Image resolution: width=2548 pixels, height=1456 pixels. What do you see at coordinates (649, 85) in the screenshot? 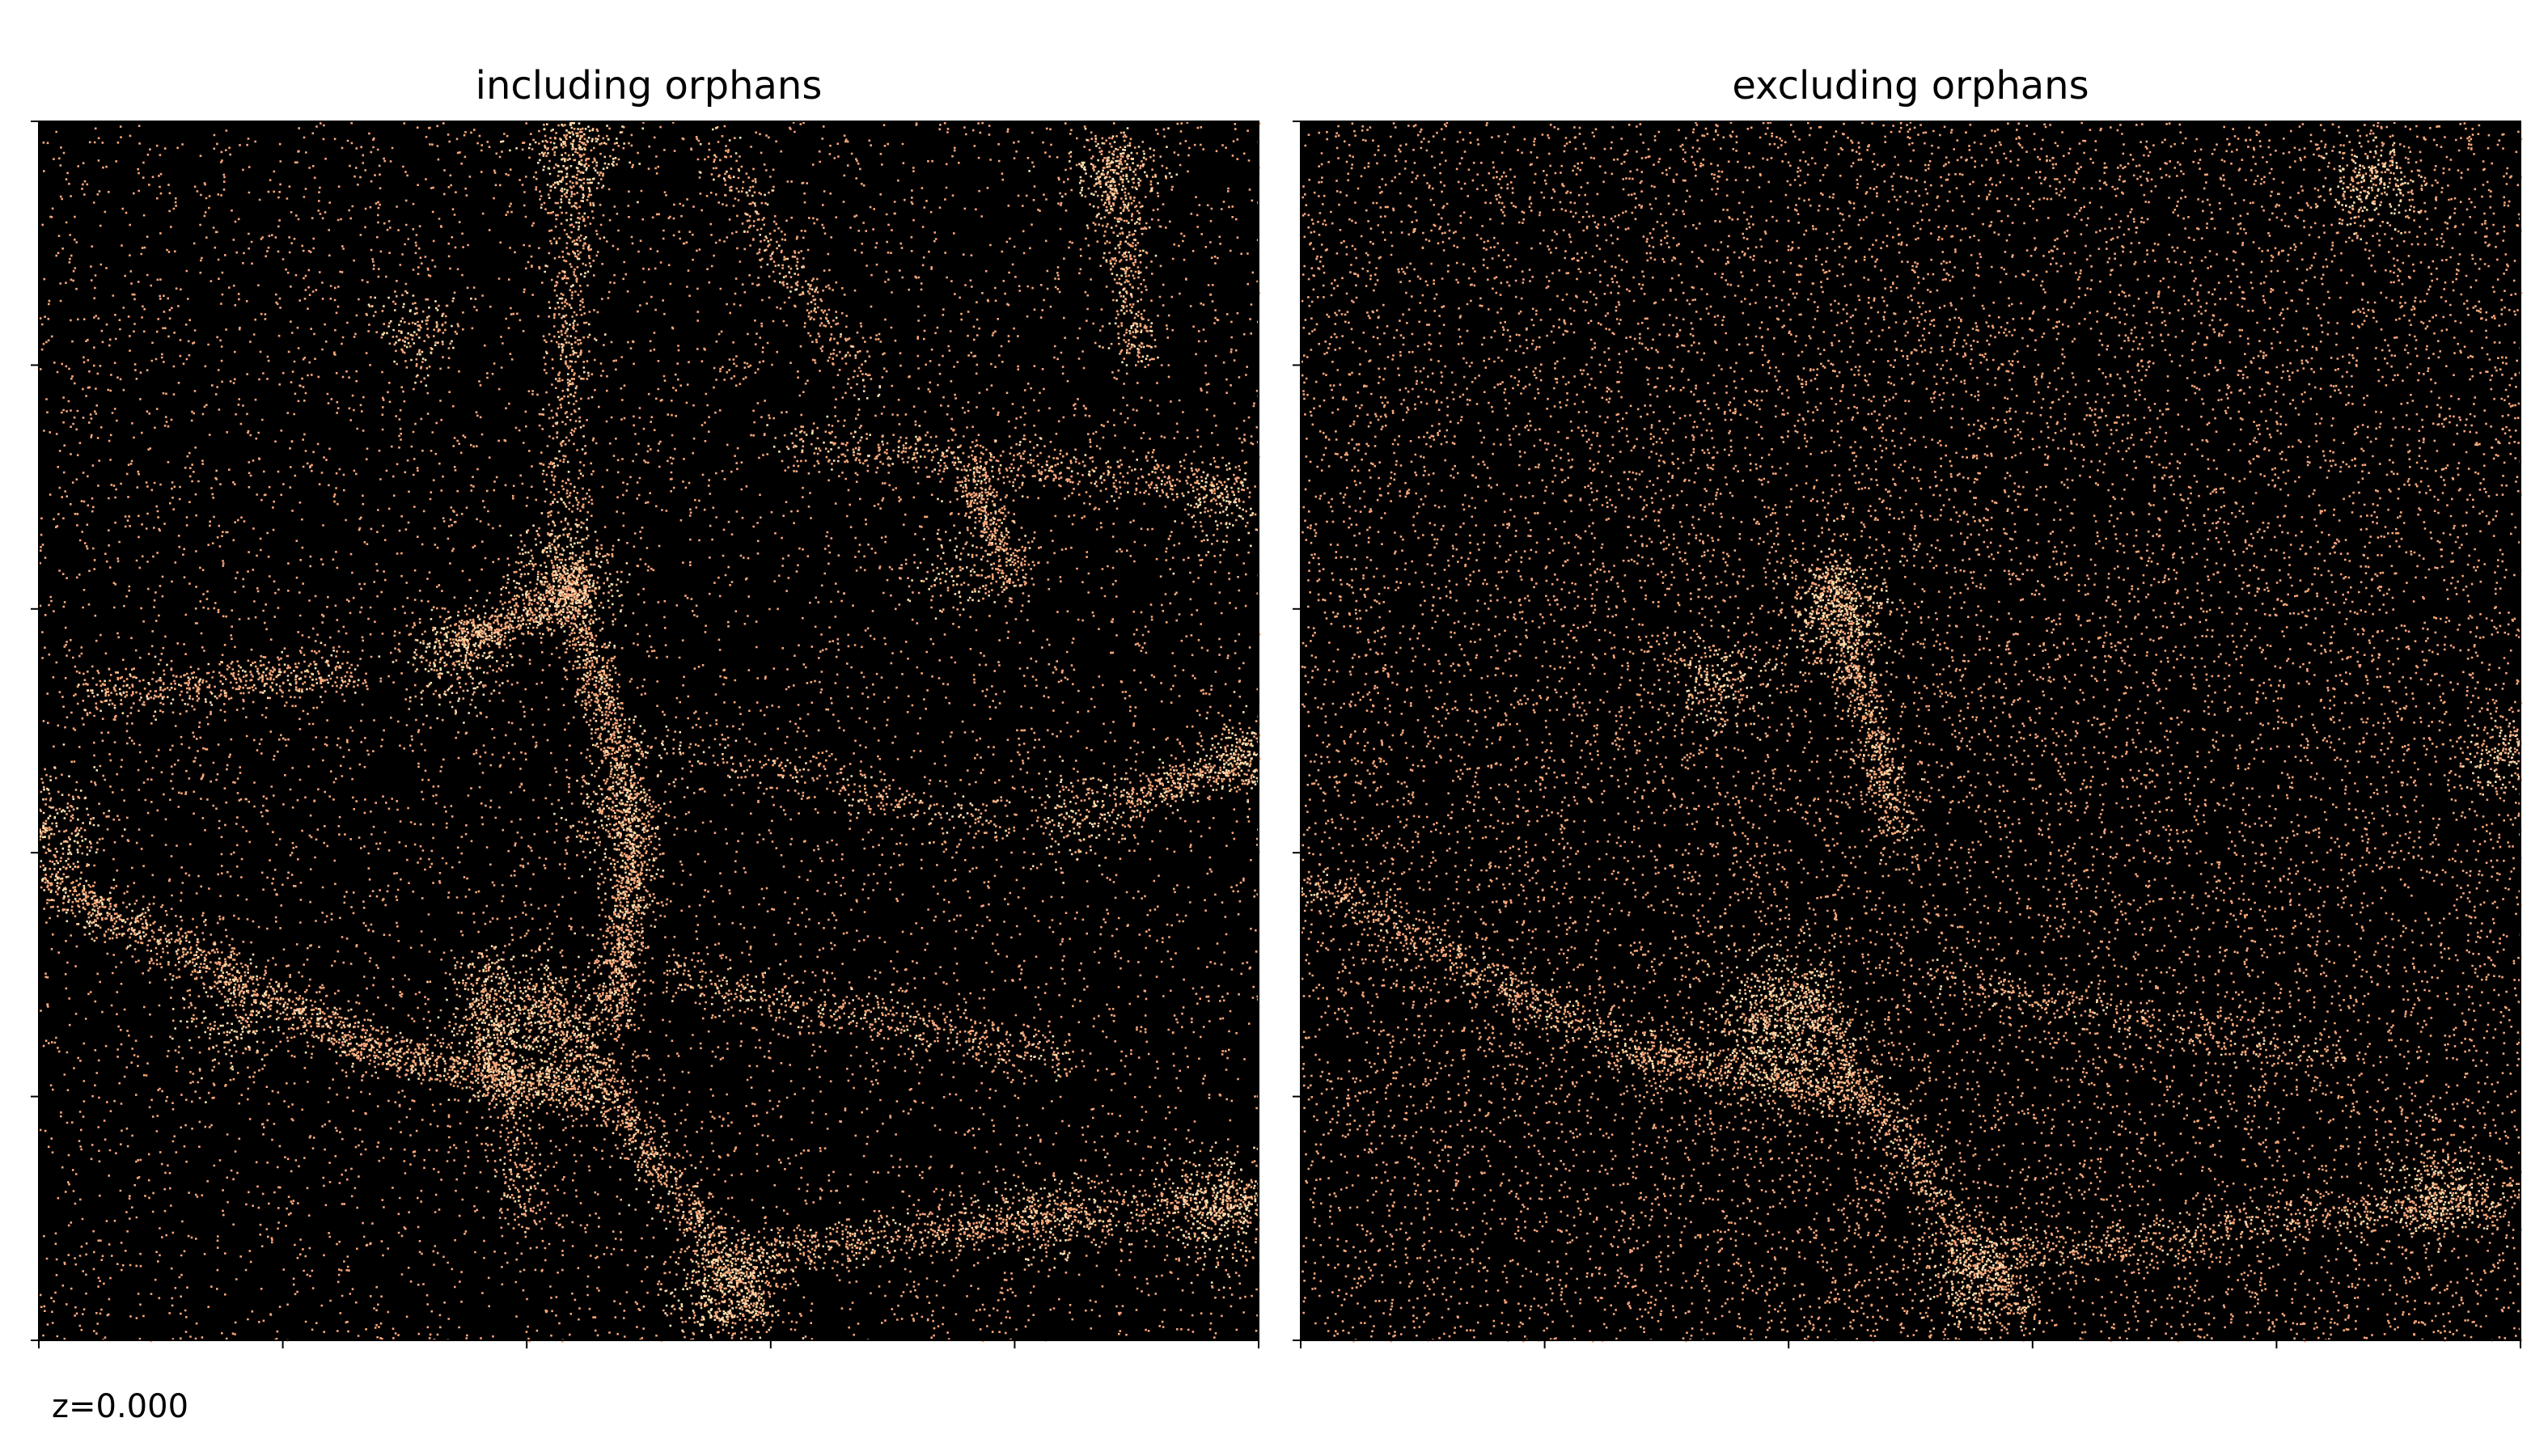
I see `panel-title-including-orphans: including orphans` at bounding box center [649, 85].